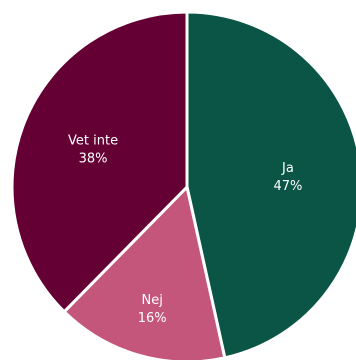 Image resolution: width=356 pixels, height=360 pixels. What do you see at coordinates (152, 300) in the screenshot?
I see `slice-category-label: Nej` at bounding box center [152, 300].